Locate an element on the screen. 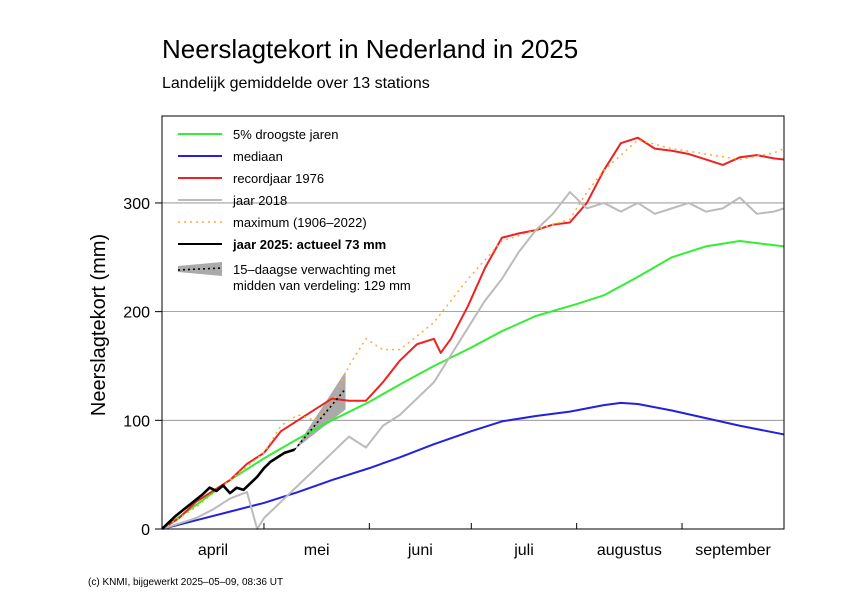  y-tick-label: 100 is located at coordinates (136, 421).